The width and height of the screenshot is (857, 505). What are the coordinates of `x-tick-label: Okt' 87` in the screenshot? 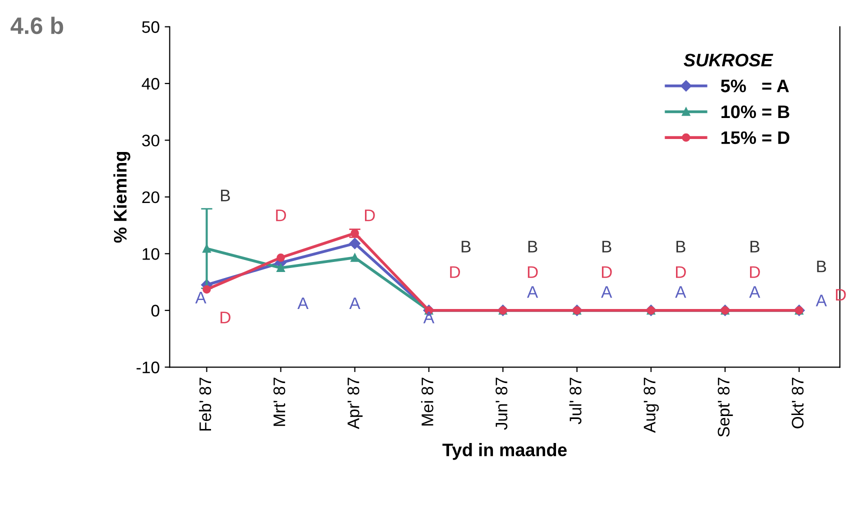 It's located at (797, 403).